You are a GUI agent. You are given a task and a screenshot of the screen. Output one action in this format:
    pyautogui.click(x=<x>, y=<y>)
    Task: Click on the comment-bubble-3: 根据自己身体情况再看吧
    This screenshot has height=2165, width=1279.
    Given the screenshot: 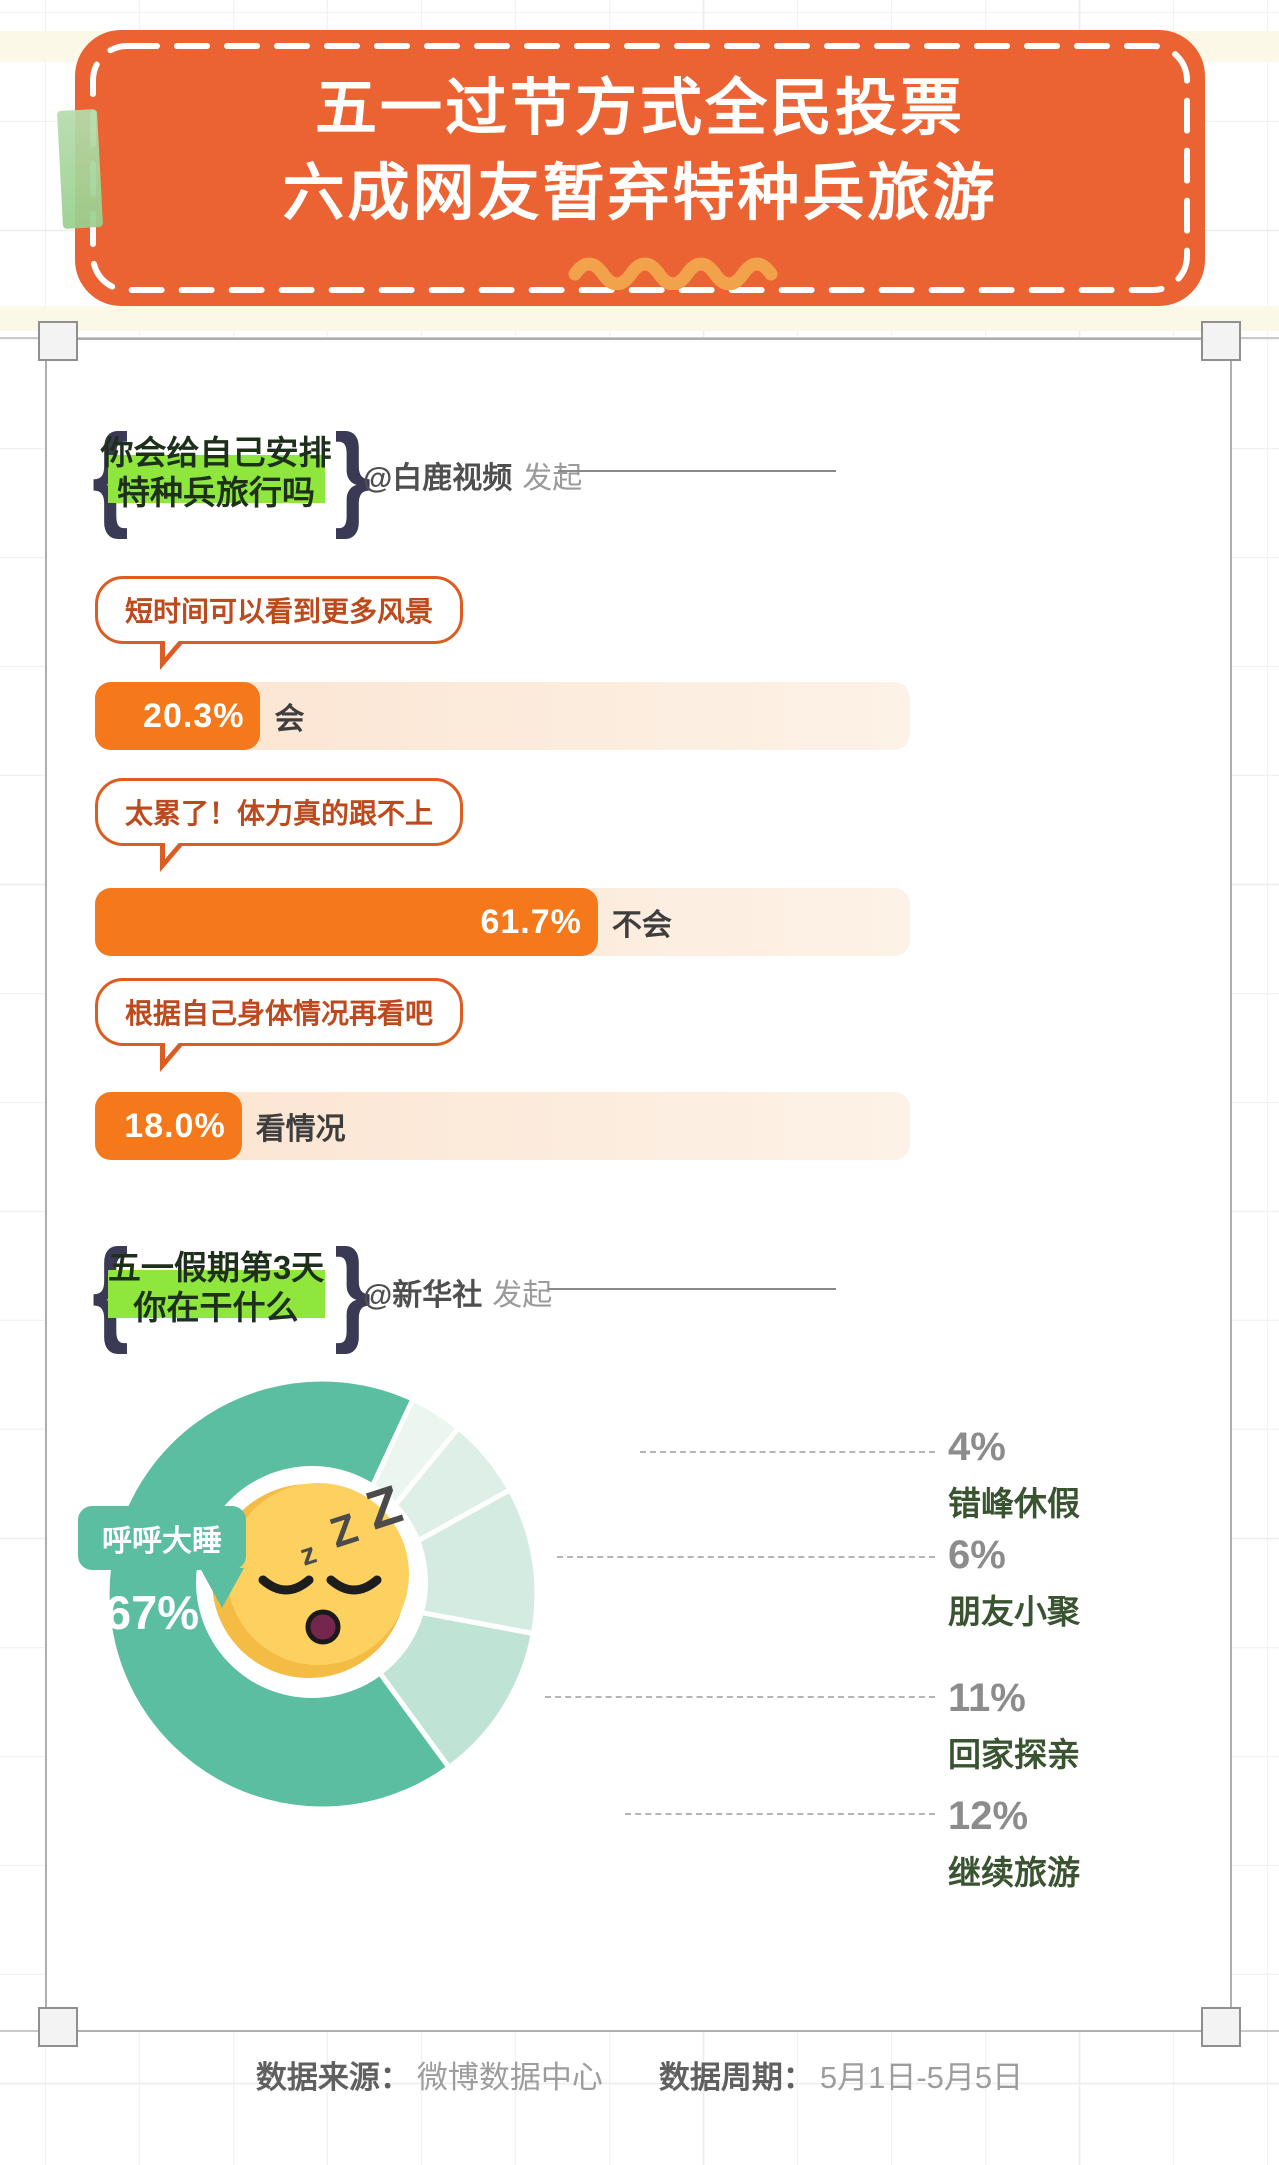 What is the action you would take?
    pyautogui.click(x=279, y=1025)
    